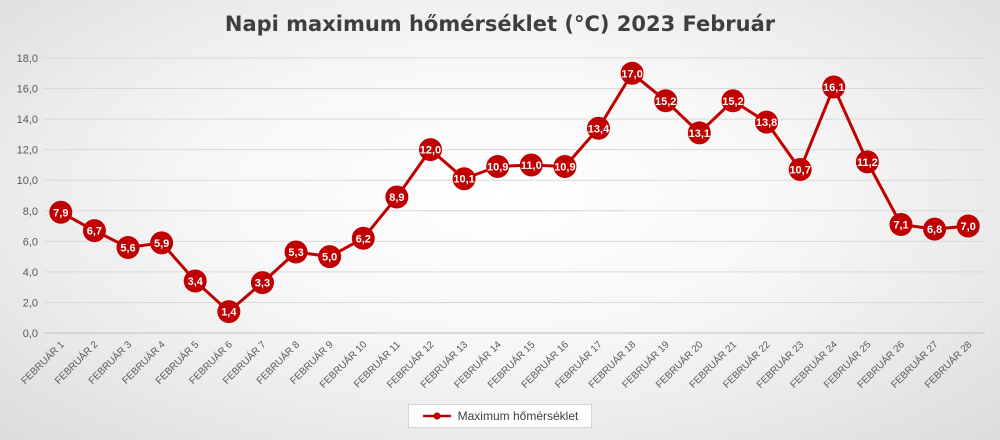 Image resolution: width=1000 pixels, height=440 pixels. I want to click on data-label: 3,4, so click(196, 282).